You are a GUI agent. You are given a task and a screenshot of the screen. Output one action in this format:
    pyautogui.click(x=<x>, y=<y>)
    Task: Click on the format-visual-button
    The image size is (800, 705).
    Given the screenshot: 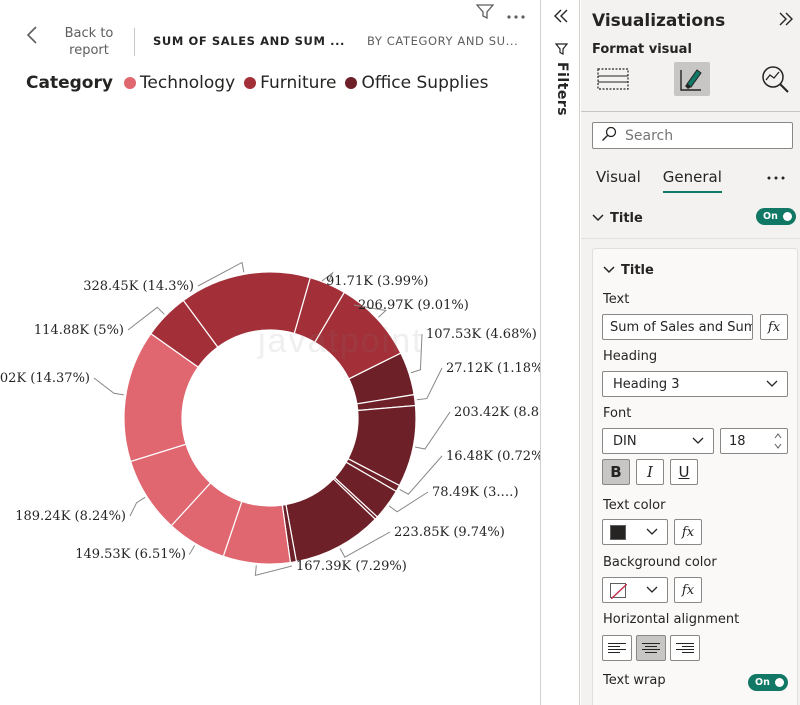 What is the action you would take?
    pyautogui.click(x=692, y=79)
    